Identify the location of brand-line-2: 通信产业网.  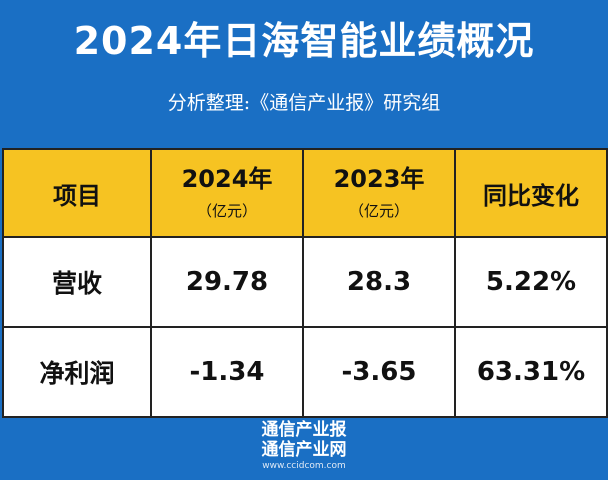
(304, 450).